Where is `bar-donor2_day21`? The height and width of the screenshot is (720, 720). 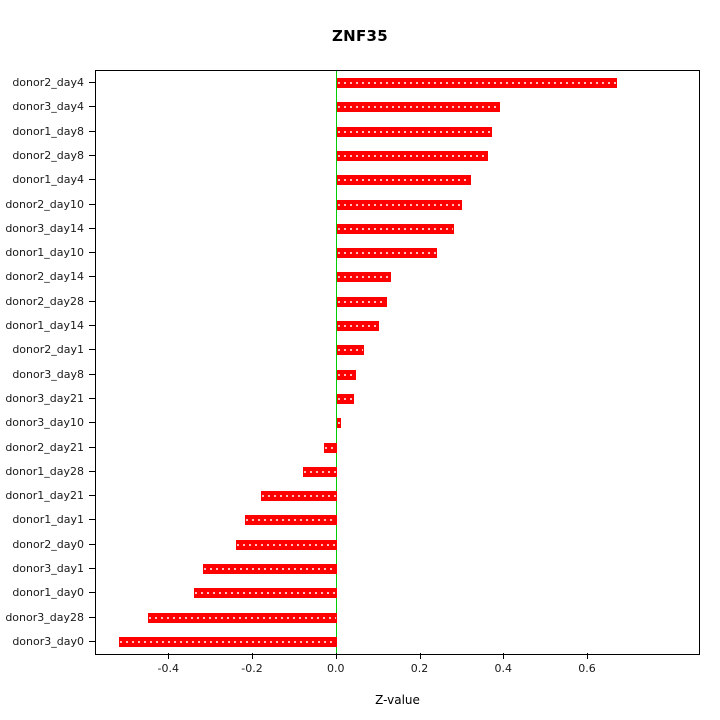 bar-donor2_day21 is located at coordinates (330, 447).